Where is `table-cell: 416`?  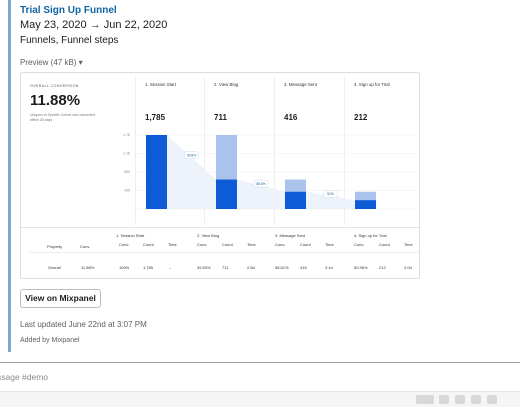
table-cell: 416 is located at coordinates (303, 267).